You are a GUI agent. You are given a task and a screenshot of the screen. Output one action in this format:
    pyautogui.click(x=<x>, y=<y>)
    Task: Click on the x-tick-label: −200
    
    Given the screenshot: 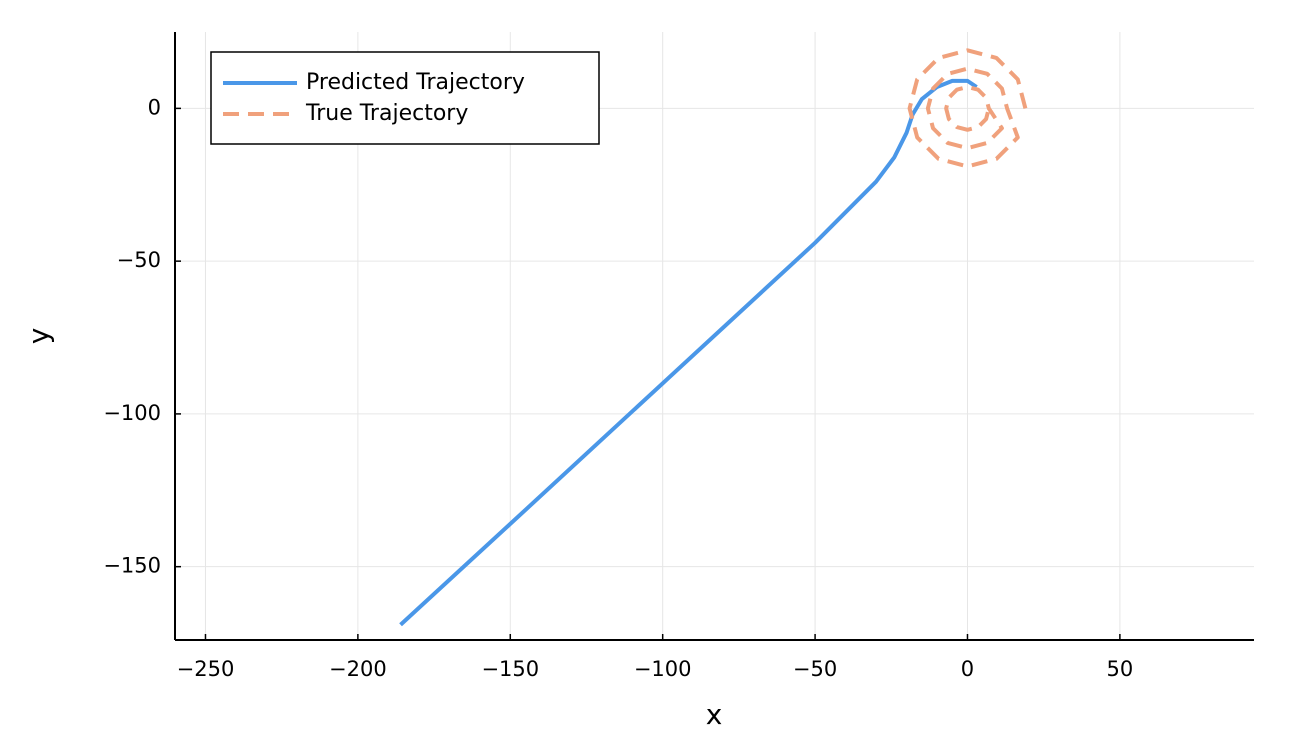 What is the action you would take?
    pyautogui.click(x=358, y=669)
    